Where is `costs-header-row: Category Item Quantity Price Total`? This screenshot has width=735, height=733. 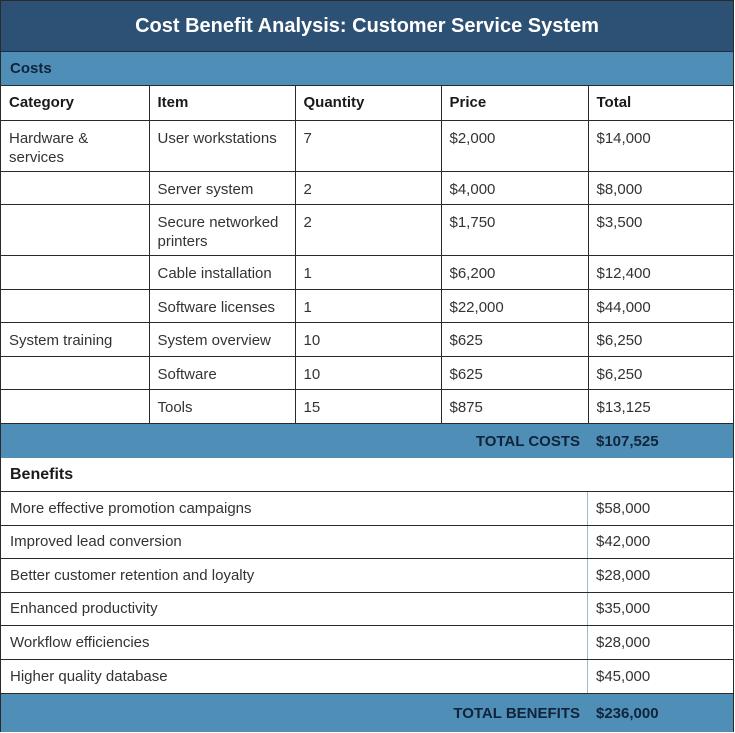 costs-header-row: Category Item Quantity Price Total is located at coordinates (367, 103).